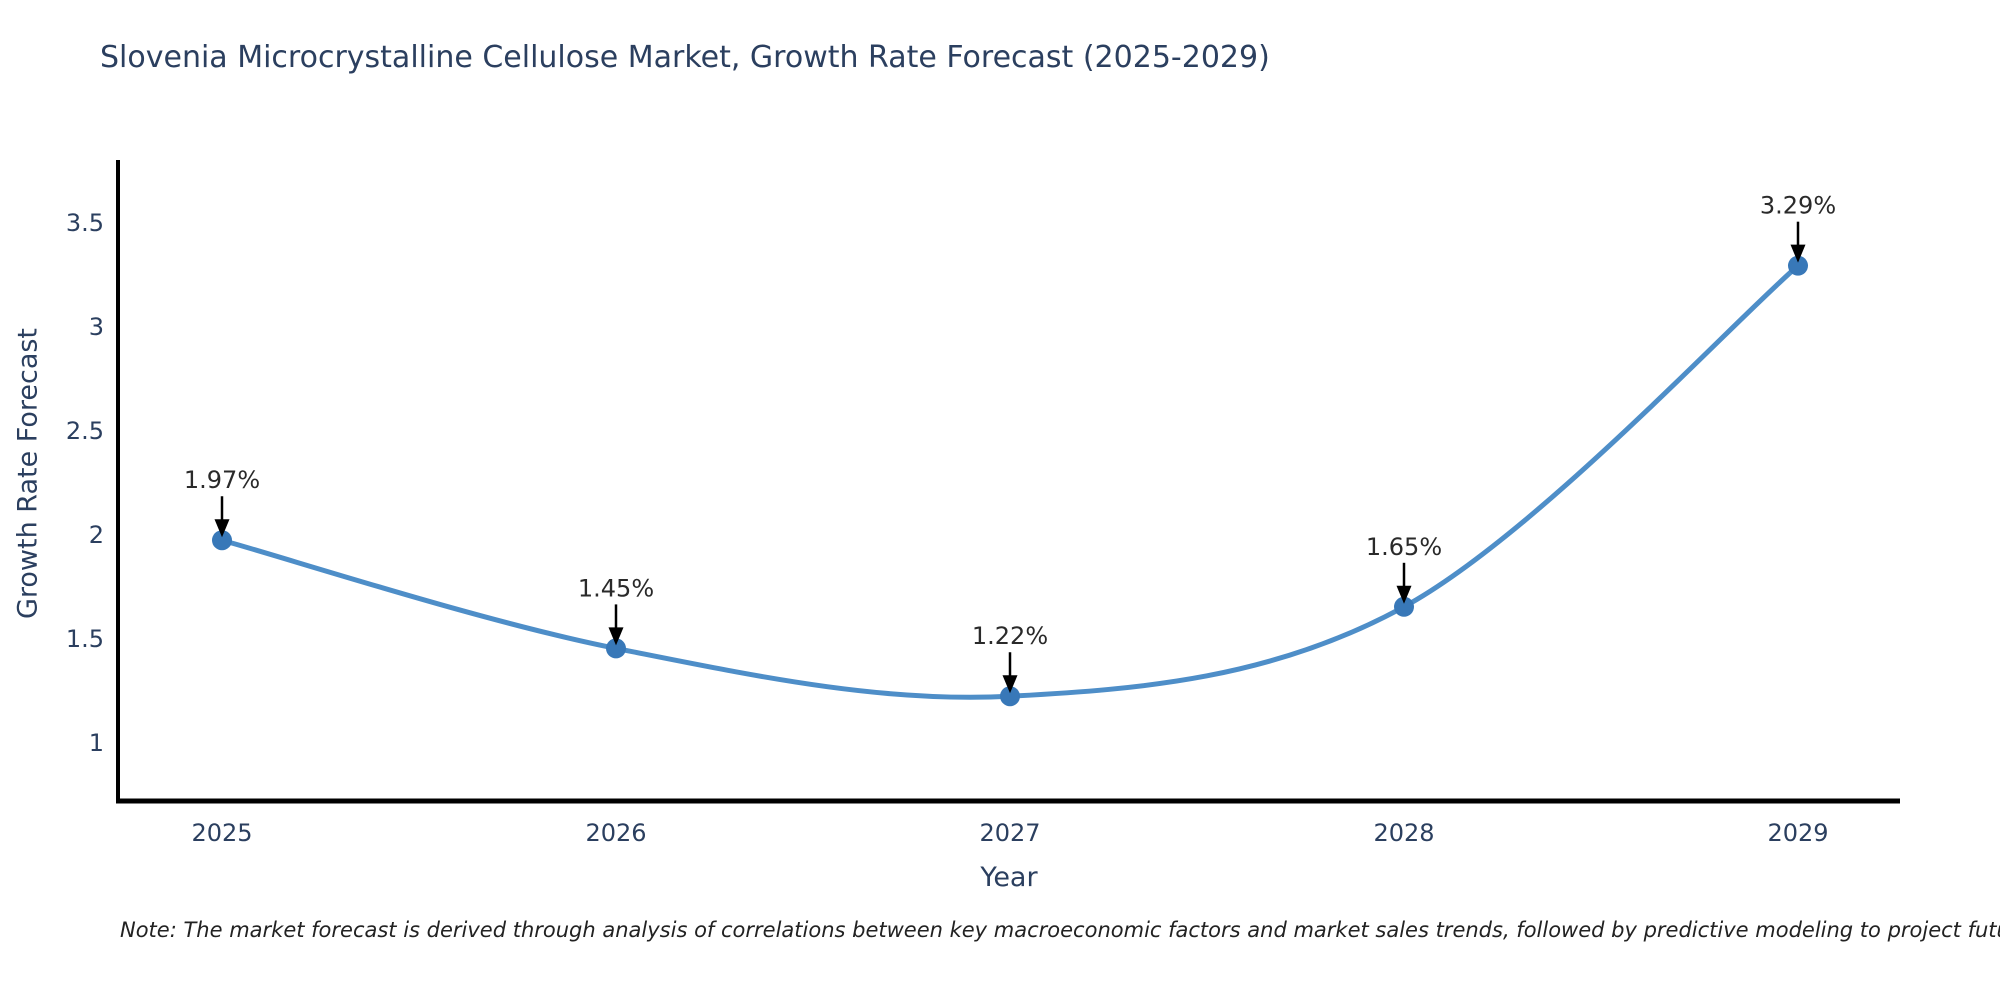 This screenshot has height=1000, width=2000. What do you see at coordinates (1404, 547) in the screenshot?
I see `point-value-label: 1.65%` at bounding box center [1404, 547].